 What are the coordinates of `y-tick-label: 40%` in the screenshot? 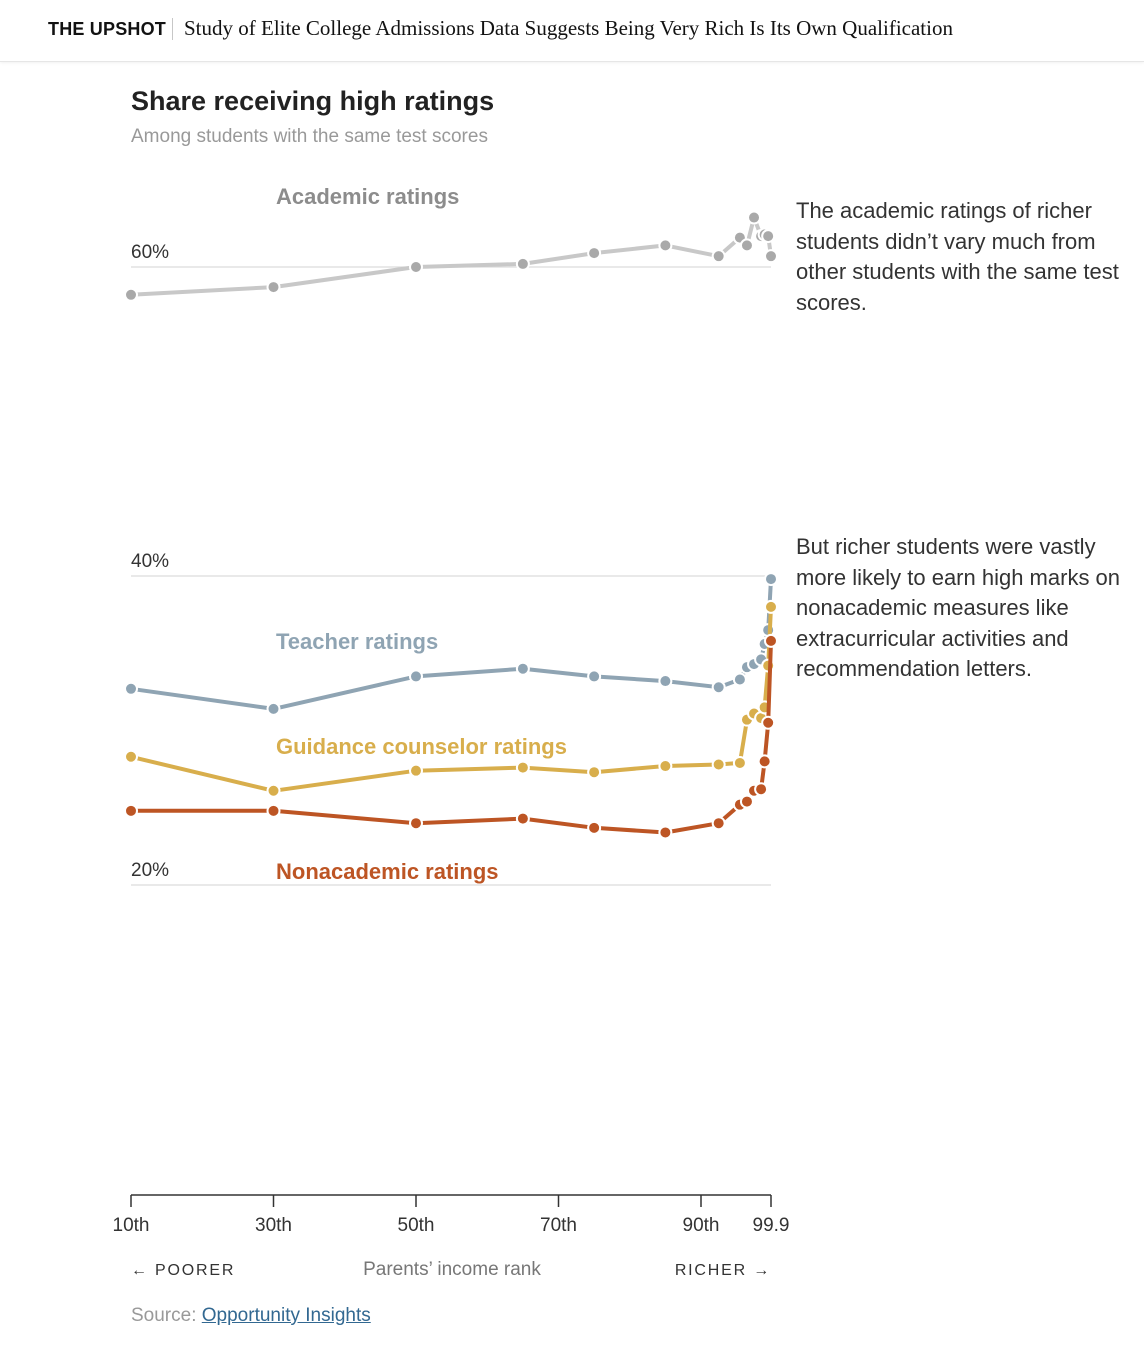 It's located at (150, 561).